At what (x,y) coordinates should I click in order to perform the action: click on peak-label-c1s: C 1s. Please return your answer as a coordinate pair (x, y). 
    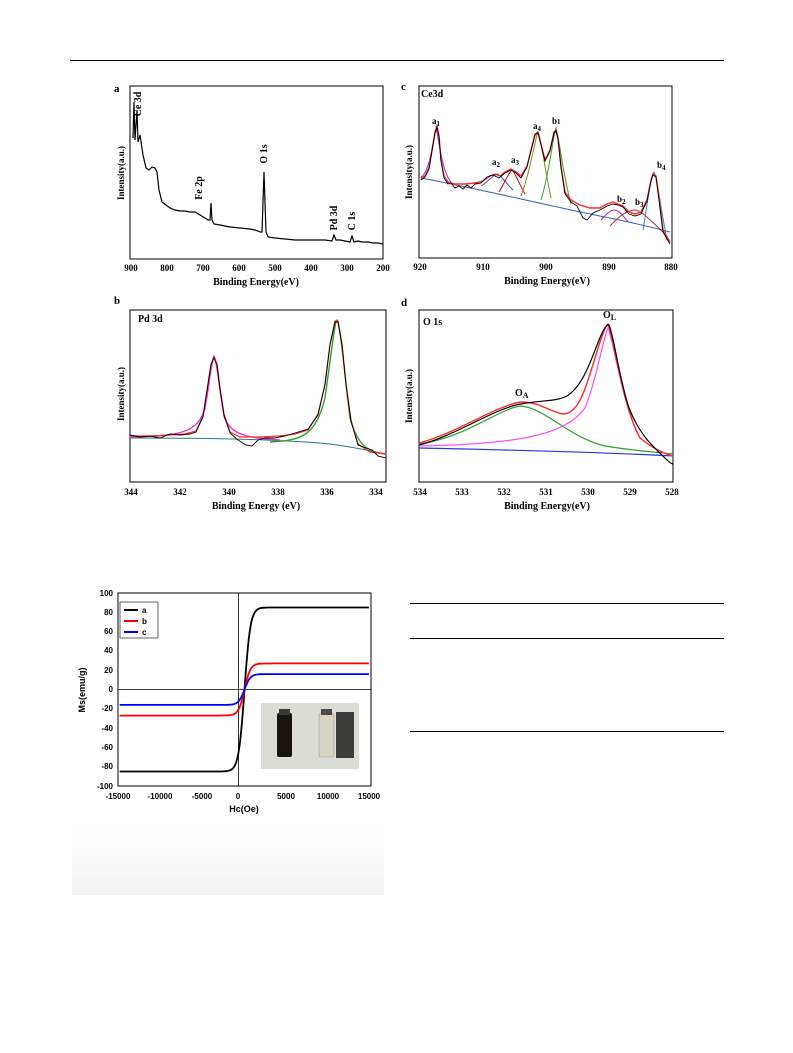
    Looking at the image, I should click on (352, 221).